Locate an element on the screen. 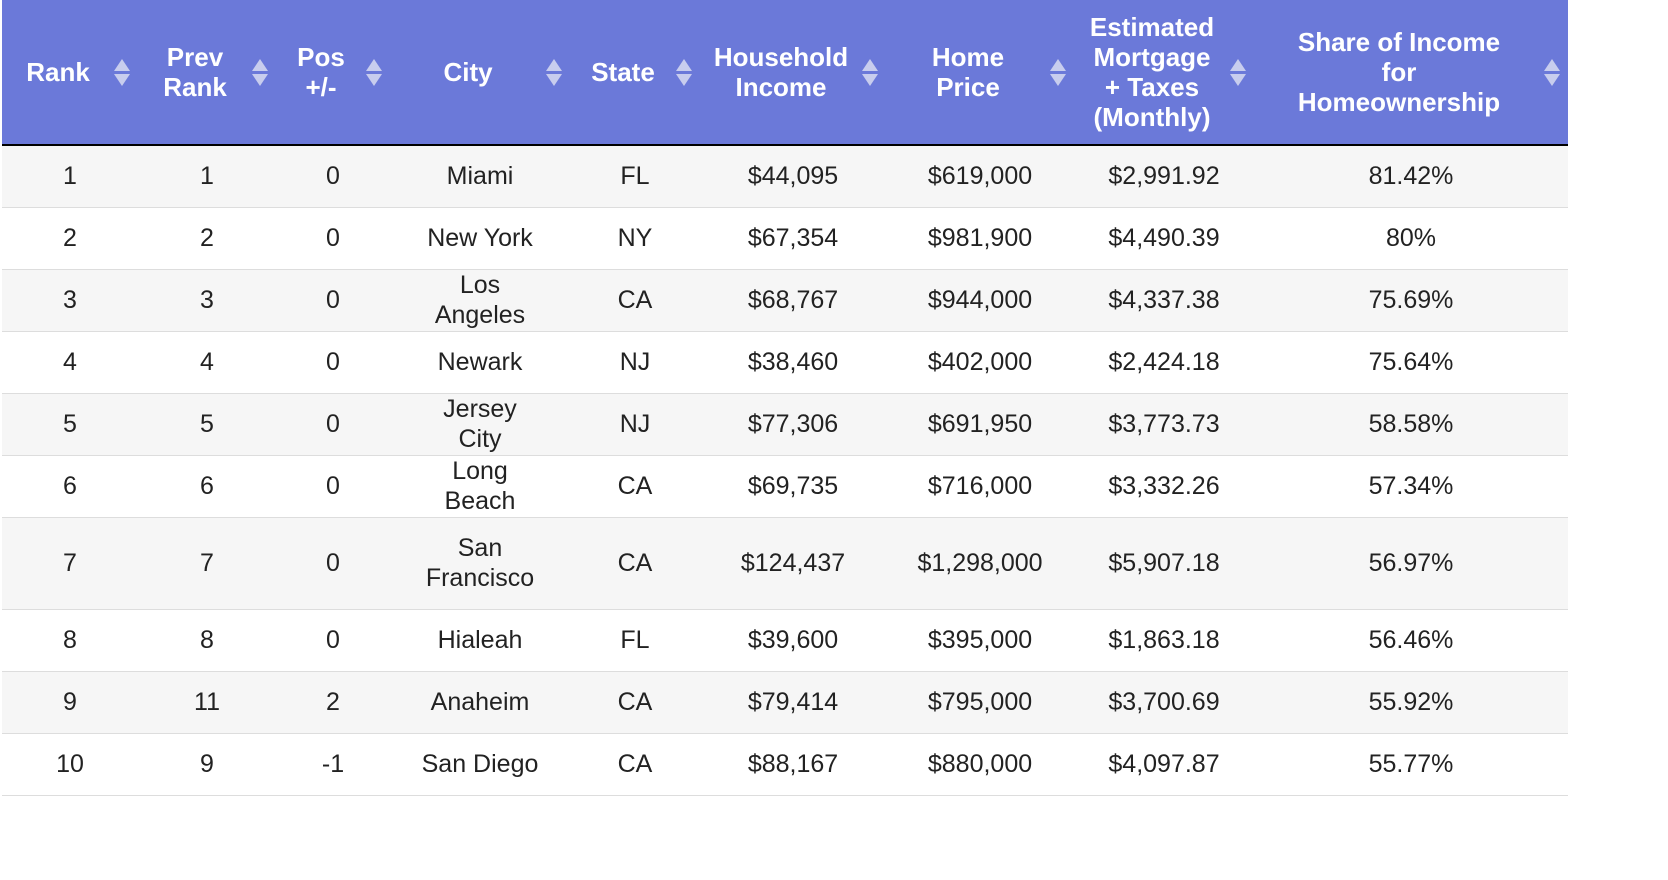  table-row: 1 1 0 Miami FL $44,095 $619,000 $2,991.92 81.42% is located at coordinates (785, 176).